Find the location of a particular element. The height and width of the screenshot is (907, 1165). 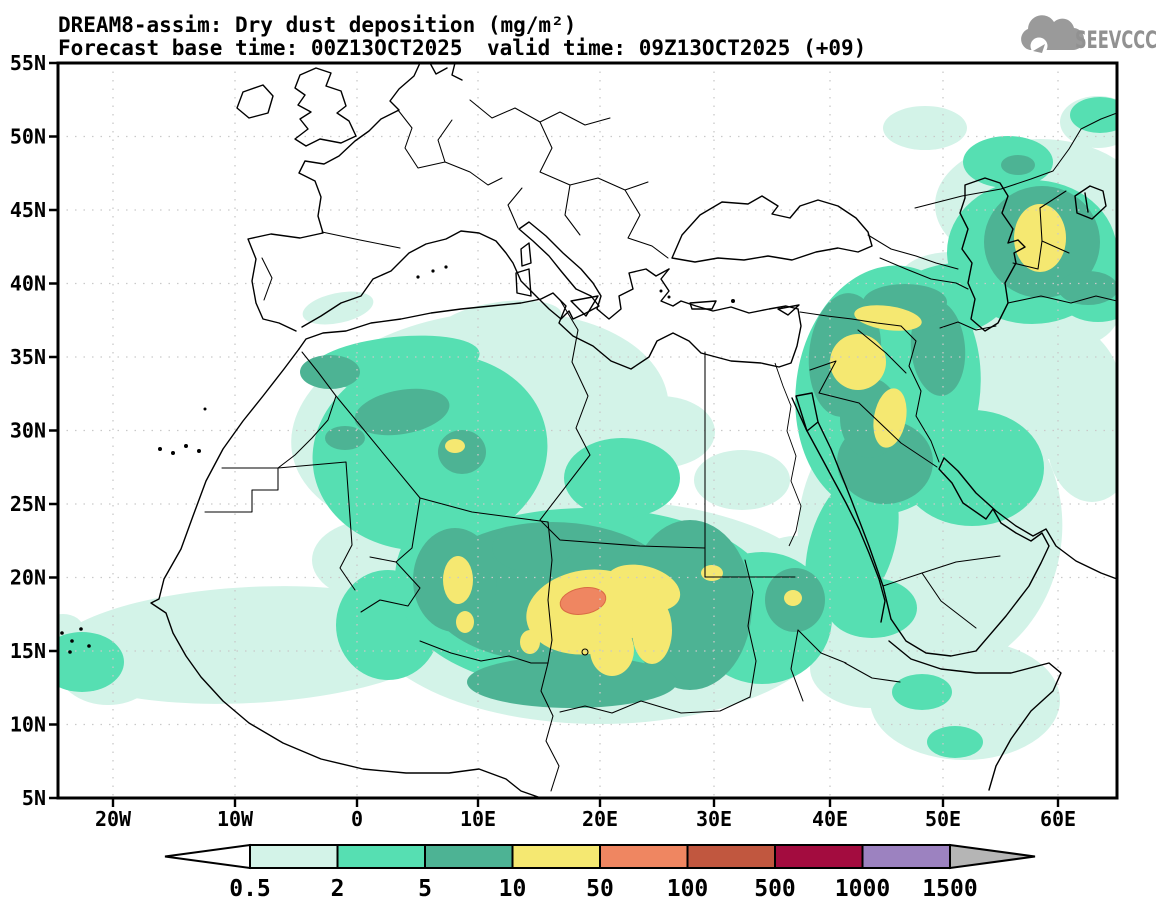

lon-label: 20E is located at coordinates (600, 819).